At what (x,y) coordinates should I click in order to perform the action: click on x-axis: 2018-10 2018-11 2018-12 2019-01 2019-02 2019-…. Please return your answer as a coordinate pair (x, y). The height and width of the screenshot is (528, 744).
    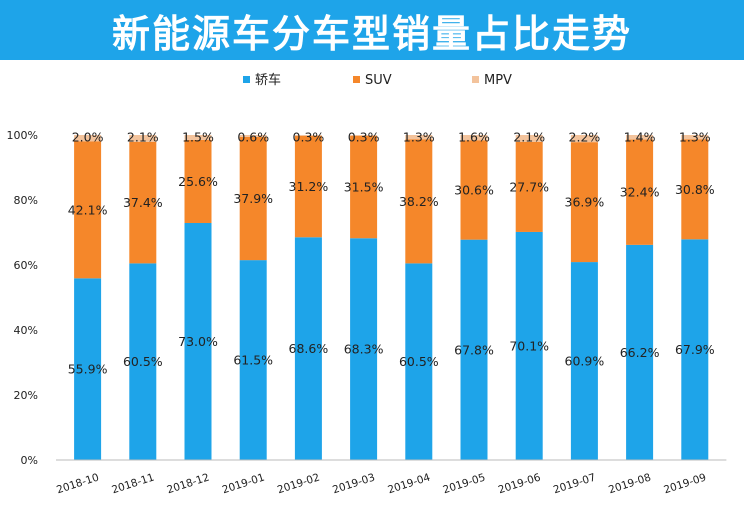
    Looking at the image, I should click on (391, 477).